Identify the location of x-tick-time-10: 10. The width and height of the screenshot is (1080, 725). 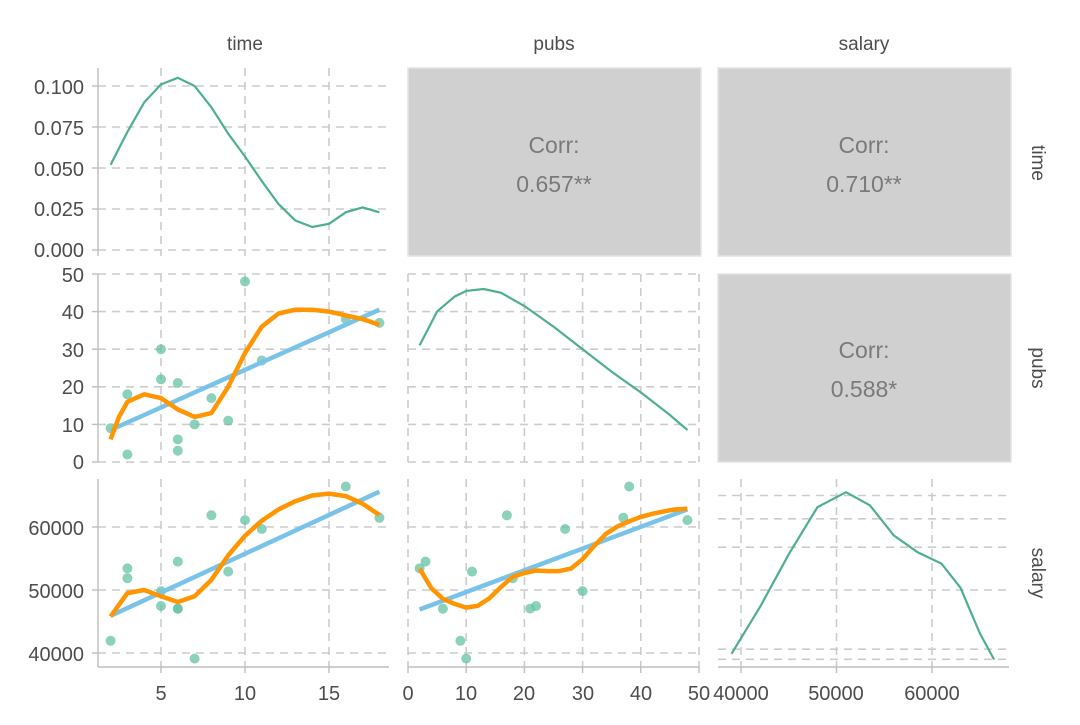
(245, 694).